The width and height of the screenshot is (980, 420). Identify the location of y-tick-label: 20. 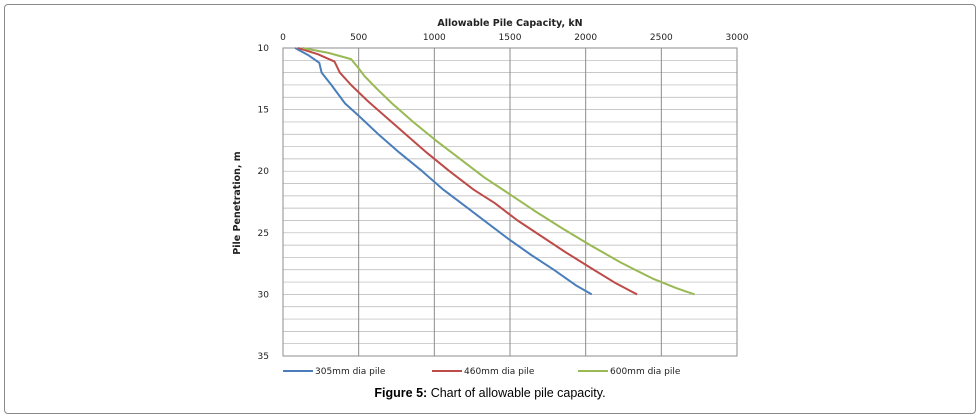
(264, 172).